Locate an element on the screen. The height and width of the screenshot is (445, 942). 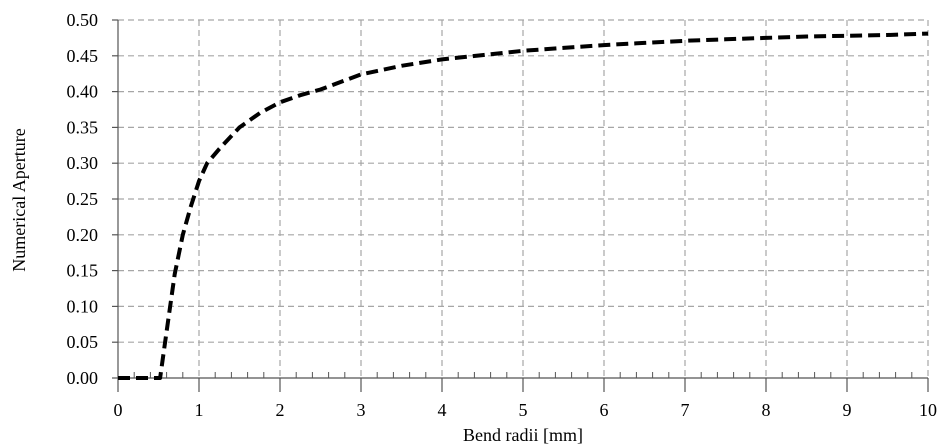
x-tick-label: 3 is located at coordinates (361, 410).